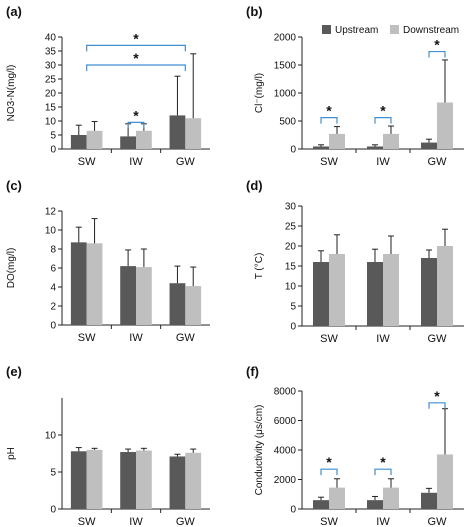  I want to click on panel-label: (c), so click(14, 185).